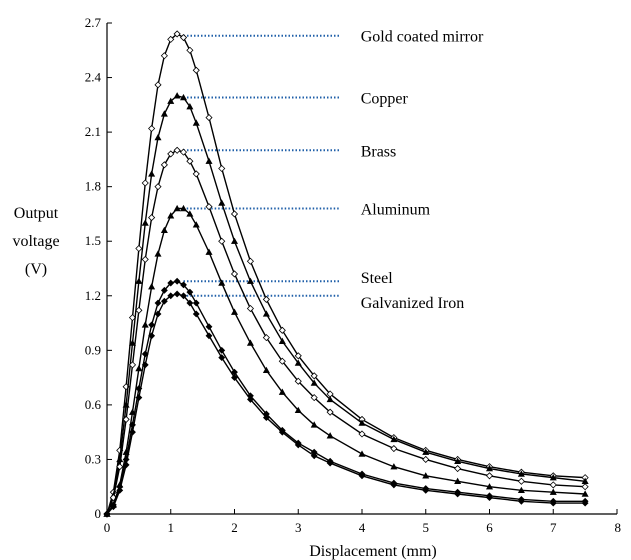  What do you see at coordinates (171, 527) in the screenshot?
I see `x-tick-label: 1` at bounding box center [171, 527].